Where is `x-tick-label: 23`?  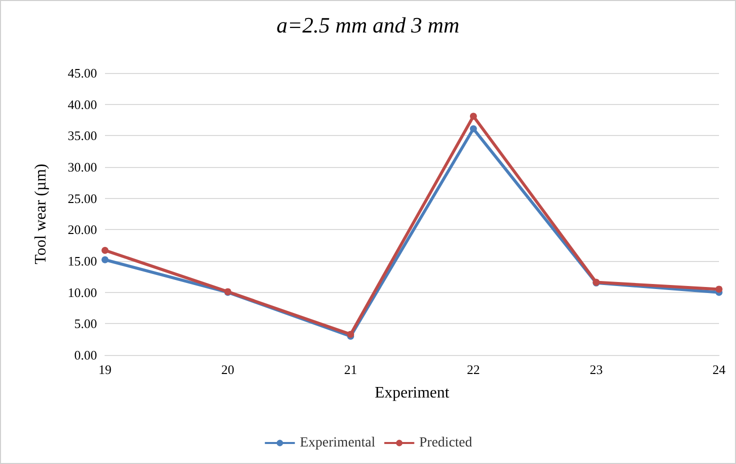
x-tick-label: 23 is located at coordinates (596, 369).